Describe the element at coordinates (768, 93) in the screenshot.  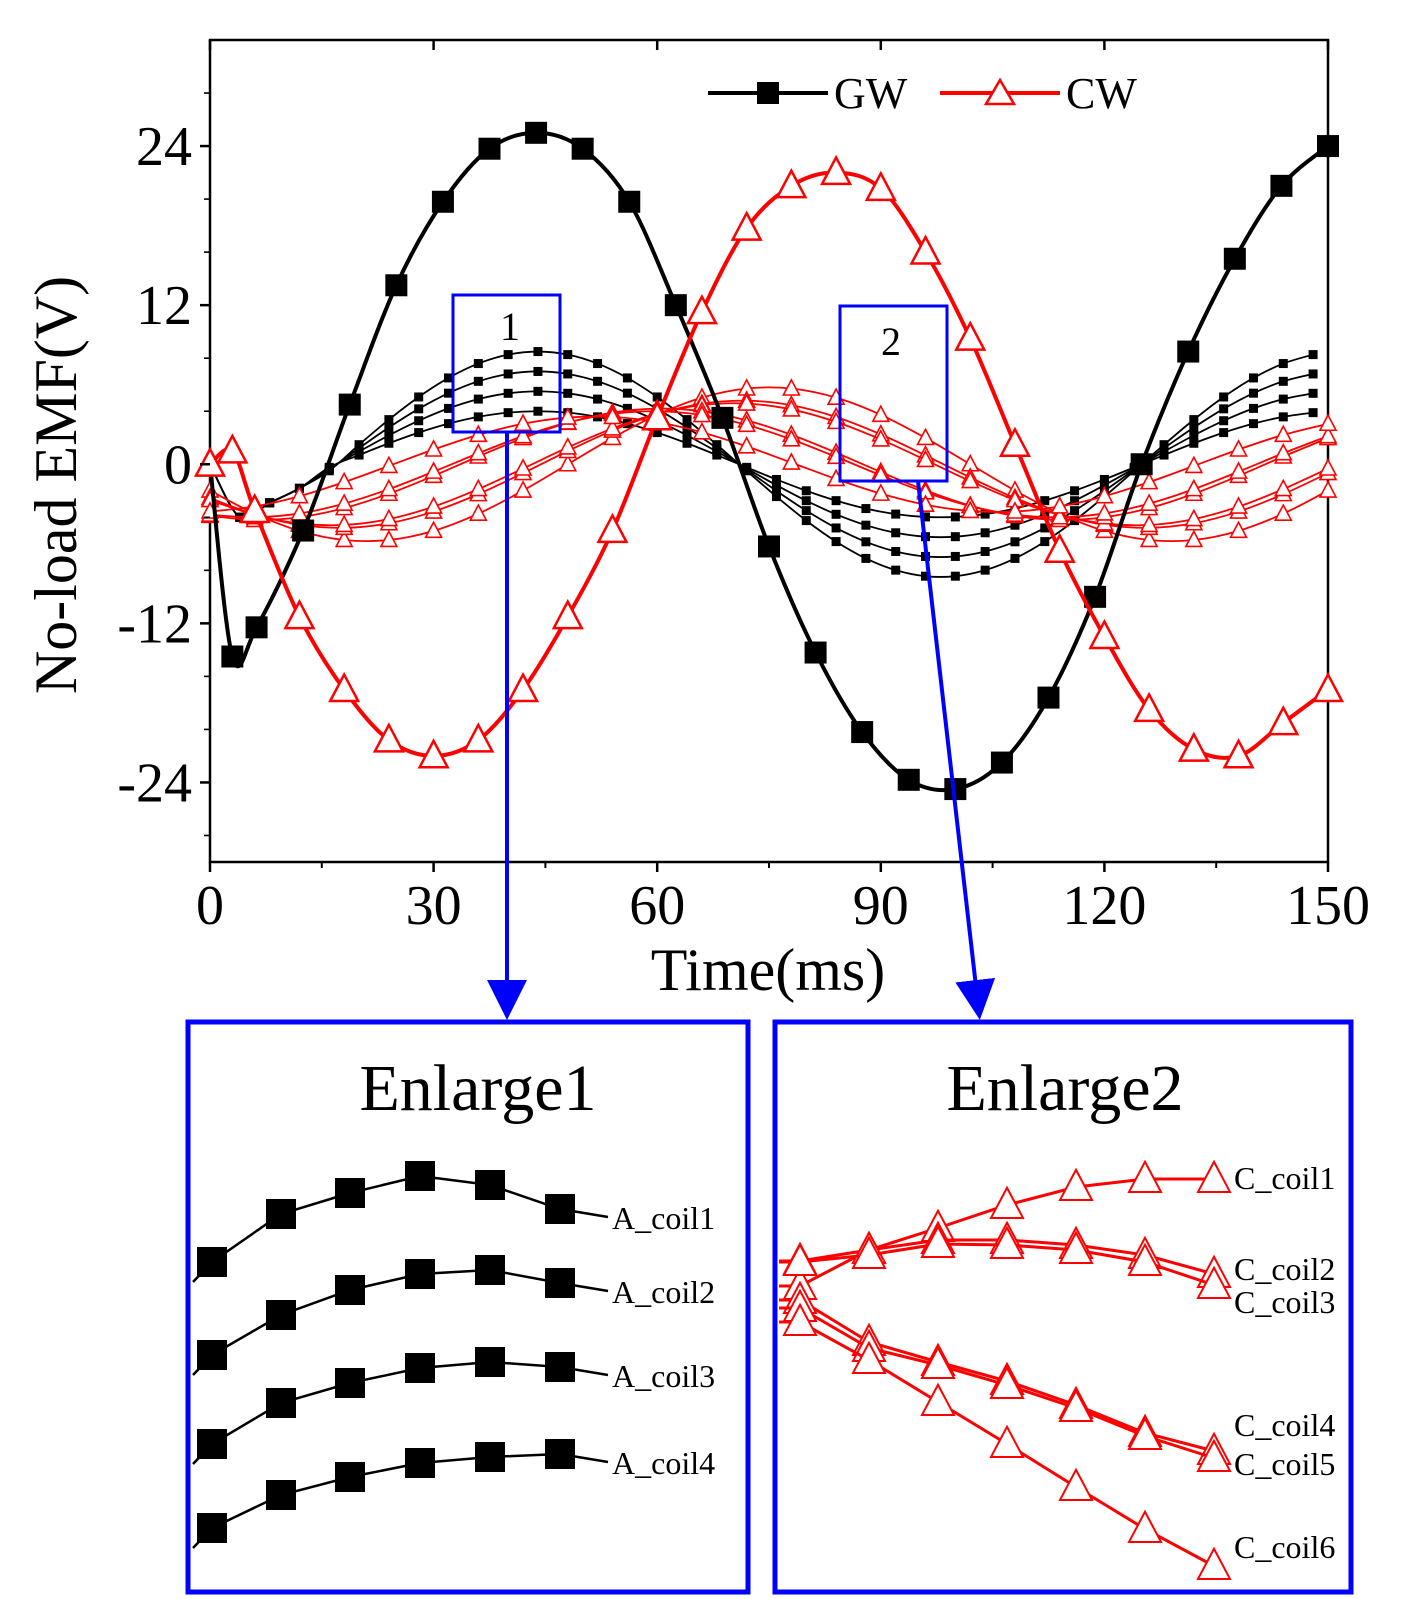
I see `legend-gw-marker` at that location.